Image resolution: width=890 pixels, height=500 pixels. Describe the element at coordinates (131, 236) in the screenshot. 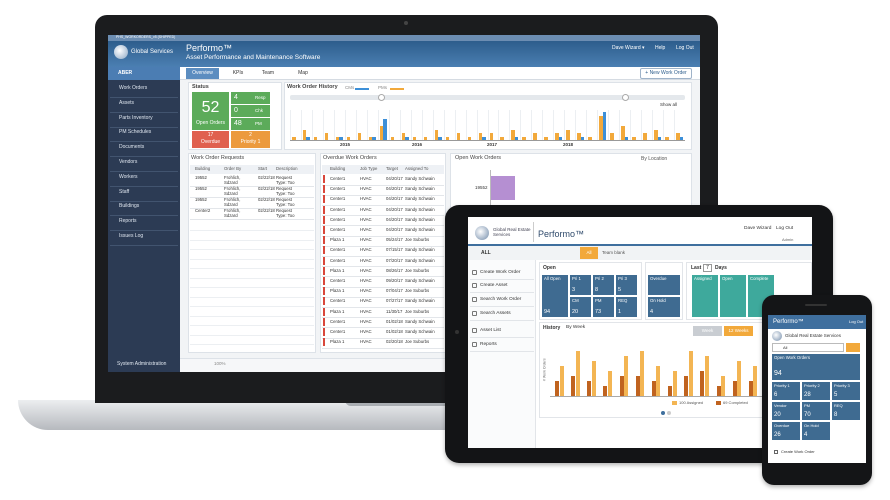

I see `sidebar-item: Issues Log` at that location.